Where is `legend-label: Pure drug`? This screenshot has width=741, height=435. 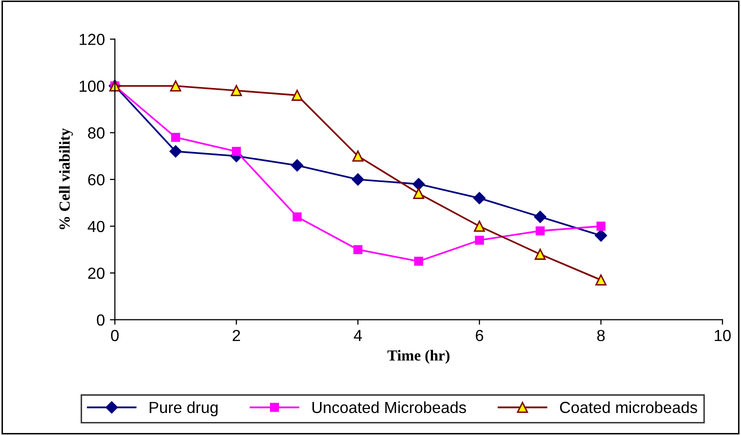 legend-label: Pure drug is located at coordinates (184, 408).